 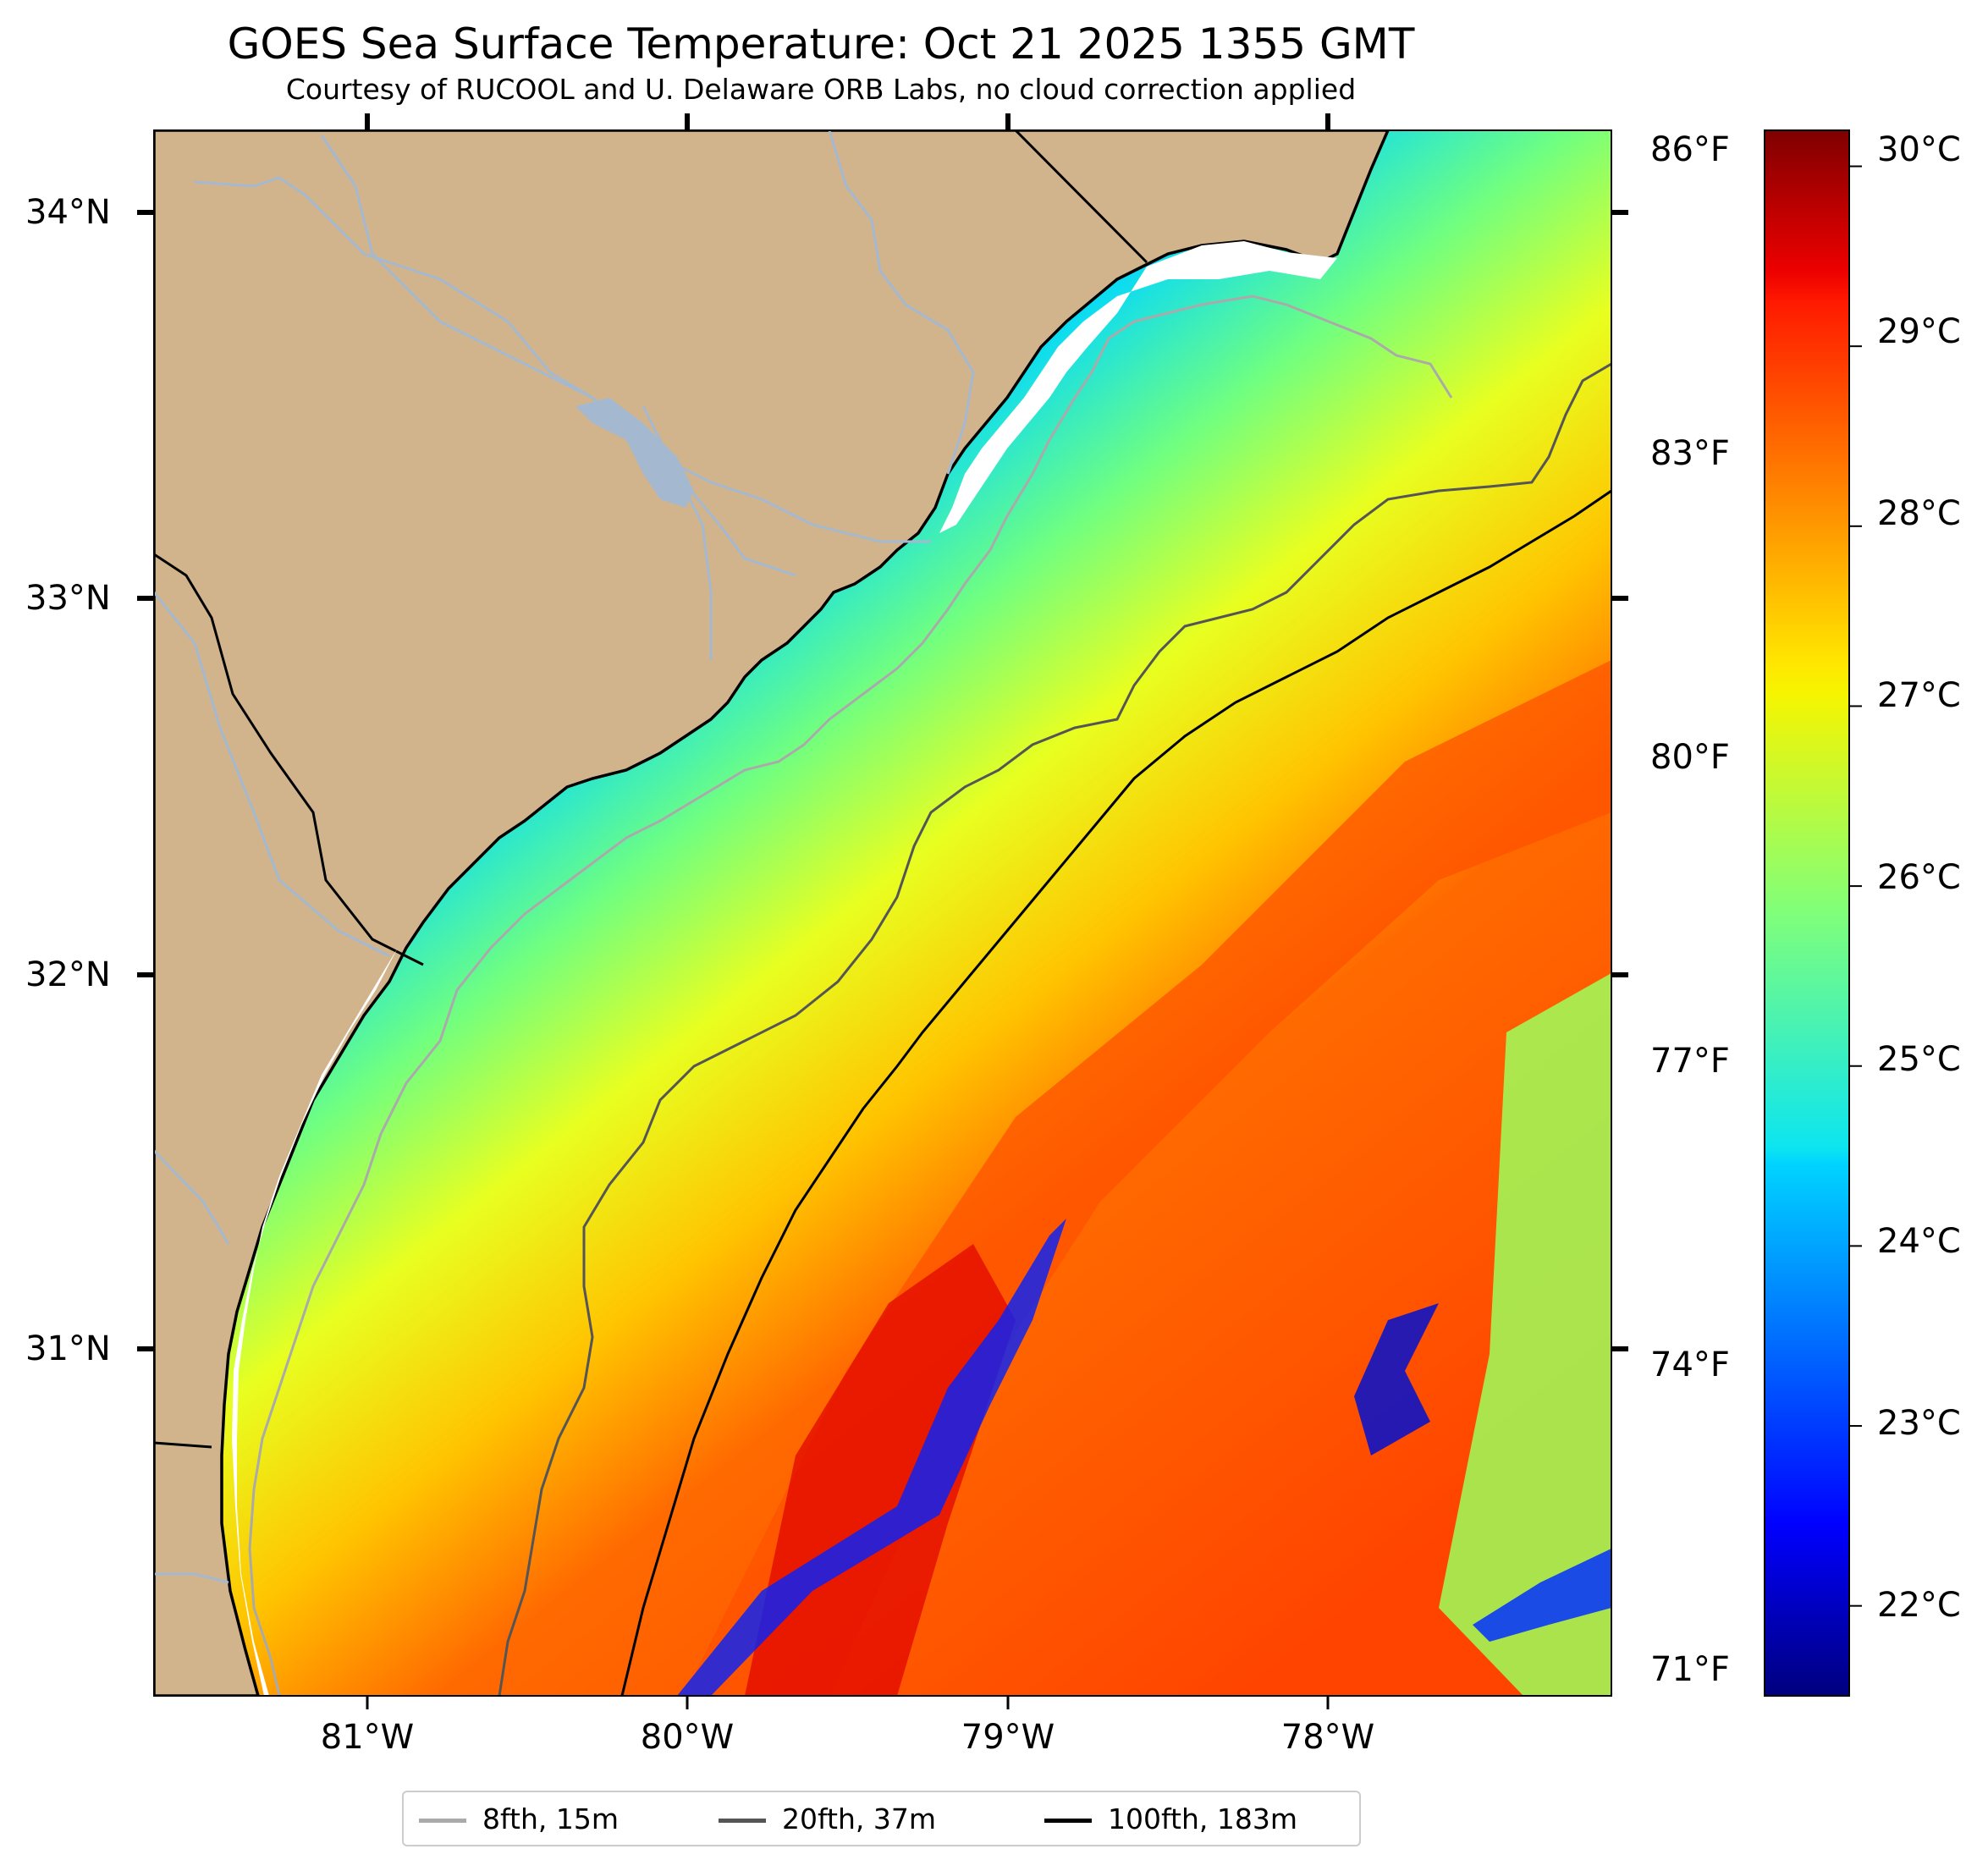 What do you see at coordinates (687, 1738) in the screenshot?
I see `lon-label-80w: 80°W` at bounding box center [687, 1738].